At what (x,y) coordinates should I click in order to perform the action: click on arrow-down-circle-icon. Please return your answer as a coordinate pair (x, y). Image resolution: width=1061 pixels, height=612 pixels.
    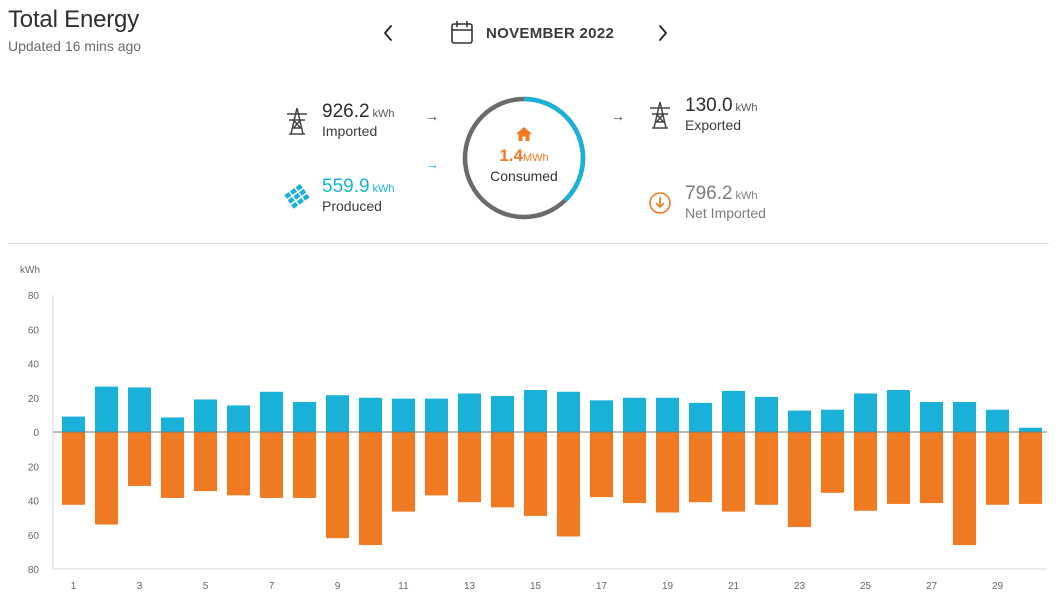
    Looking at the image, I should click on (660, 203).